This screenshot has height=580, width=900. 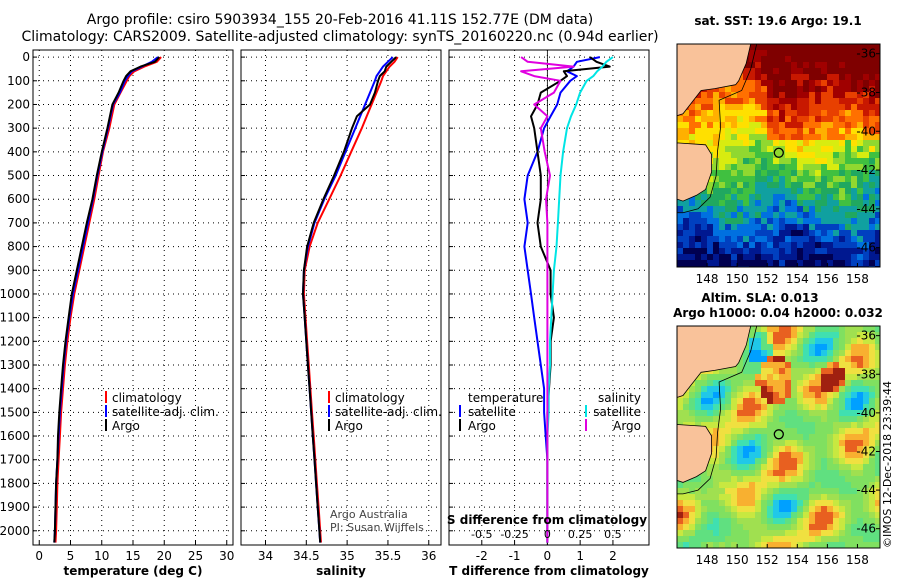 I want to click on series-line-s-argo, so click(x=547, y=299).